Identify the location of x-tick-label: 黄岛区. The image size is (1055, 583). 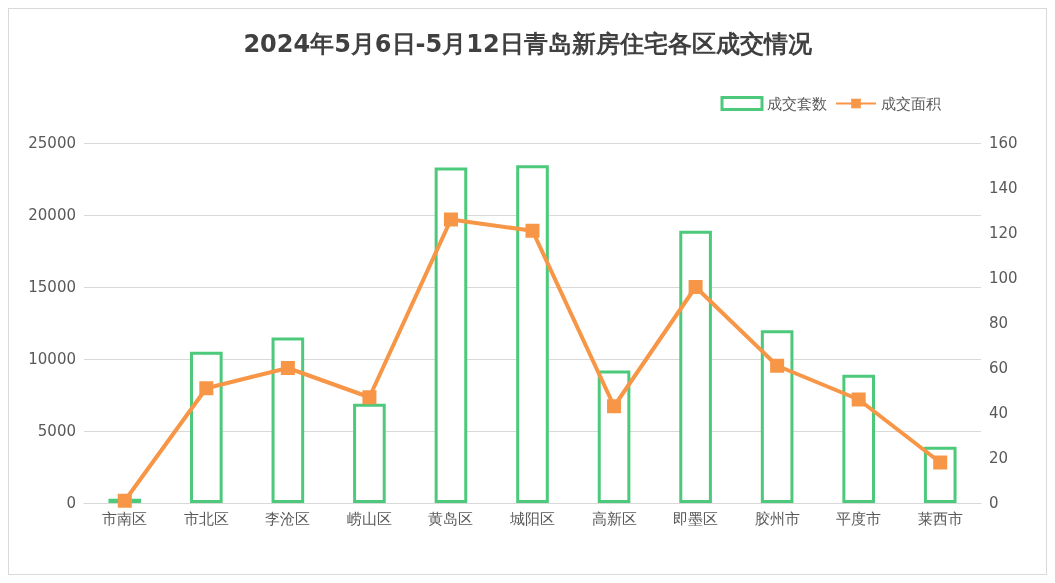
(451, 518).